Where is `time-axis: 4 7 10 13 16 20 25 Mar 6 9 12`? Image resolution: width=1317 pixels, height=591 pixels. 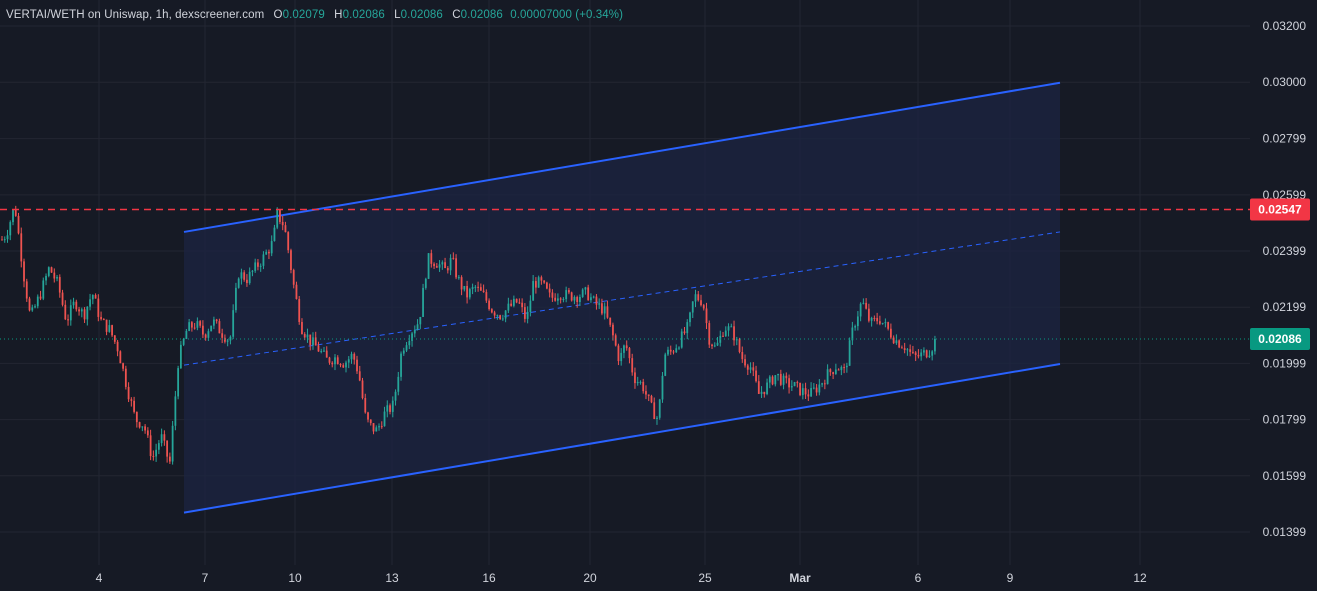
time-axis: 4 7 10 13 16 20 25 Mar 6 9 12 is located at coordinates (658, 578).